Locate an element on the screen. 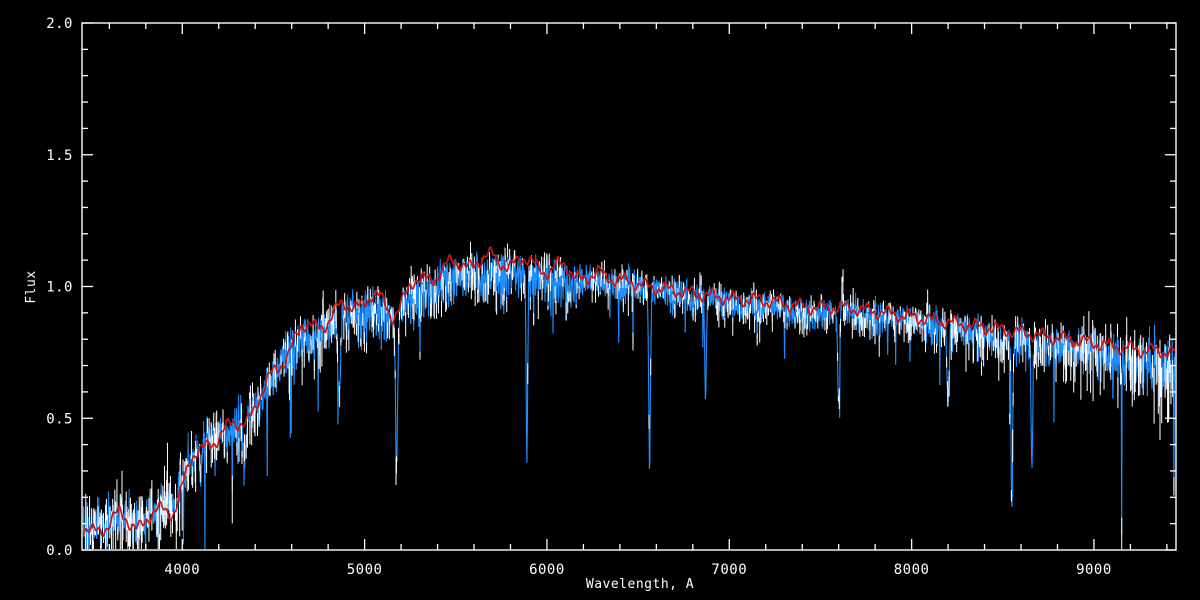  y-tick-label: 0.5 is located at coordinates (59, 419).